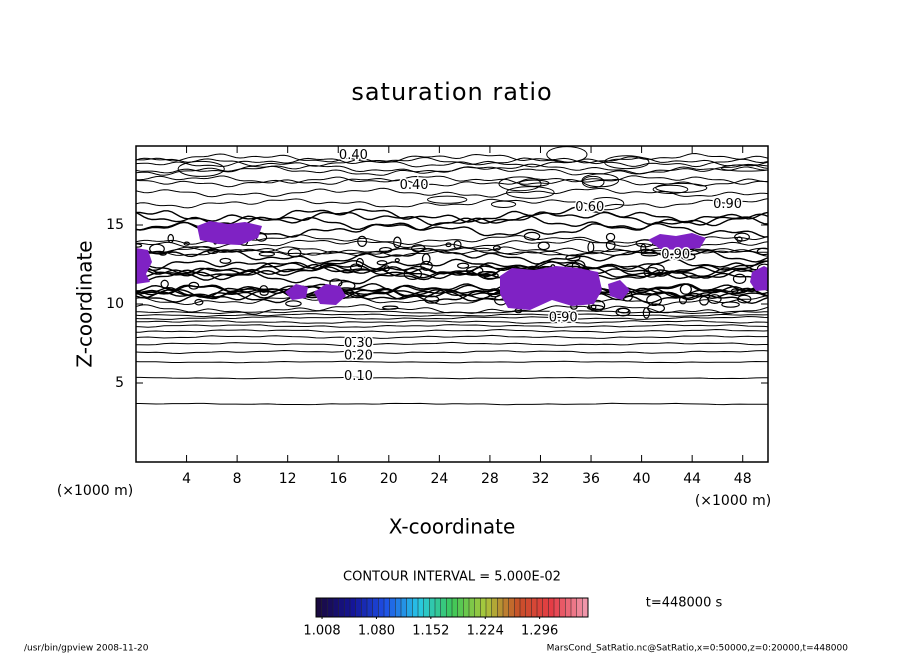  What do you see at coordinates (692, 479) in the screenshot?
I see `x-tick-label: 44` at bounding box center [692, 479].